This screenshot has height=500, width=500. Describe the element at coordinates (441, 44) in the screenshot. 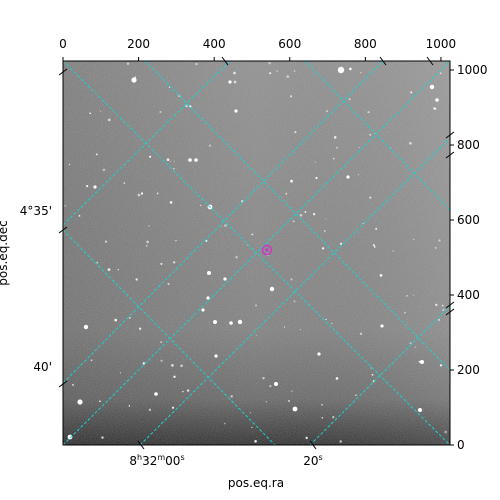

I see `top-tick-label: 1000` at that location.